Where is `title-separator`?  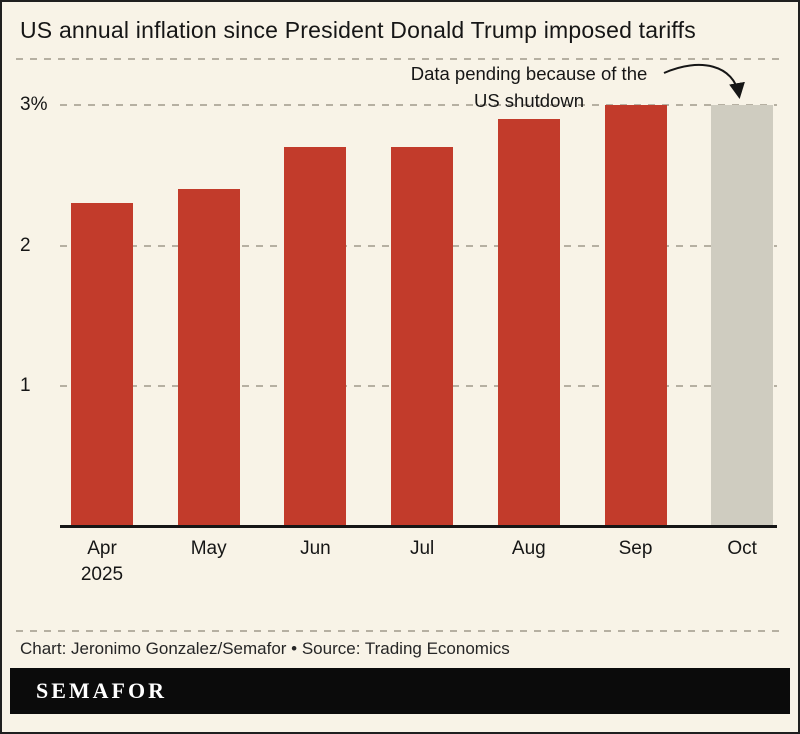
title-separator is located at coordinates (400, 59).